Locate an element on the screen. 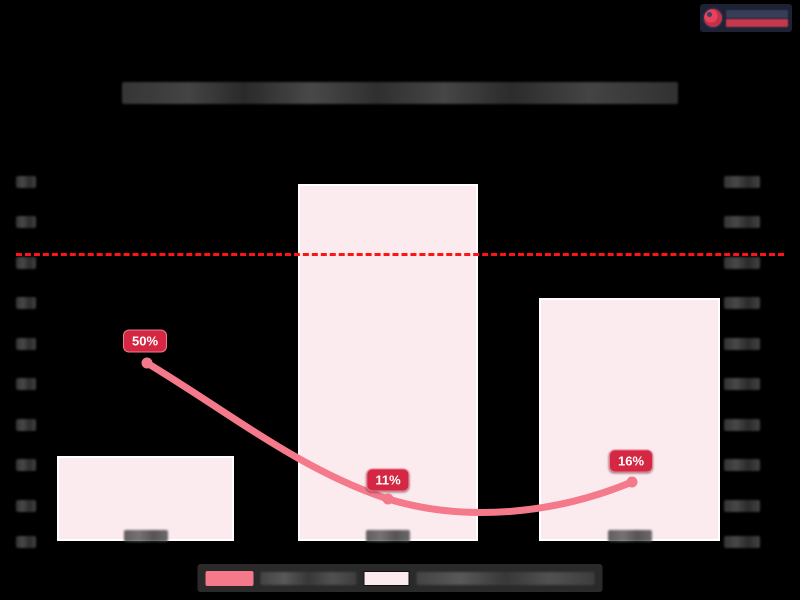 The image size is (800, 600). reference-line is located at coordinates (400, 254).